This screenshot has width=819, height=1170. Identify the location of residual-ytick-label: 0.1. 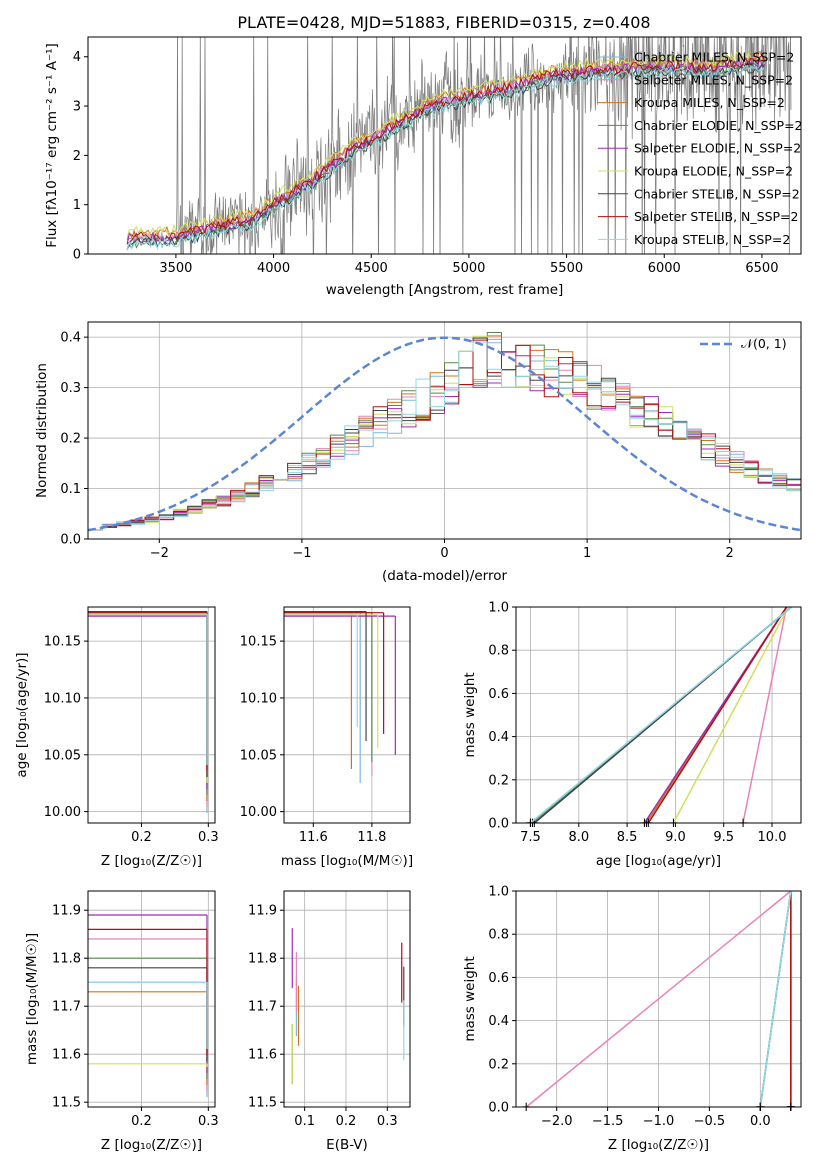
(70, 489).